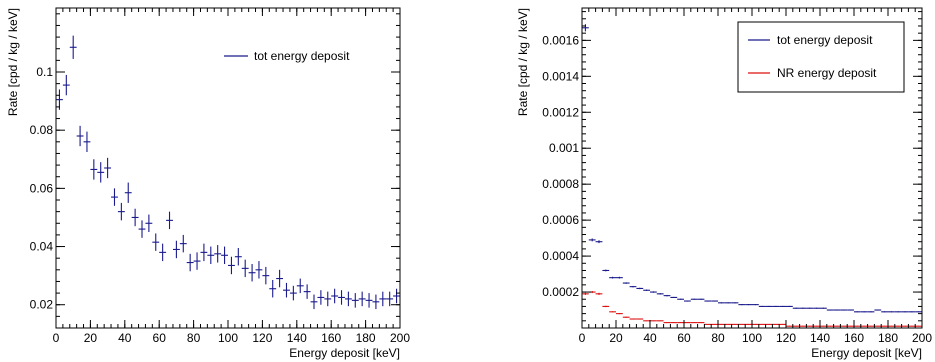 This screenshot has width=935, height=362. What do you see at coordinates (42, 305) in the screenshot?
I see `left-ytick-label: 0.02` at bounding box center [42, 305].